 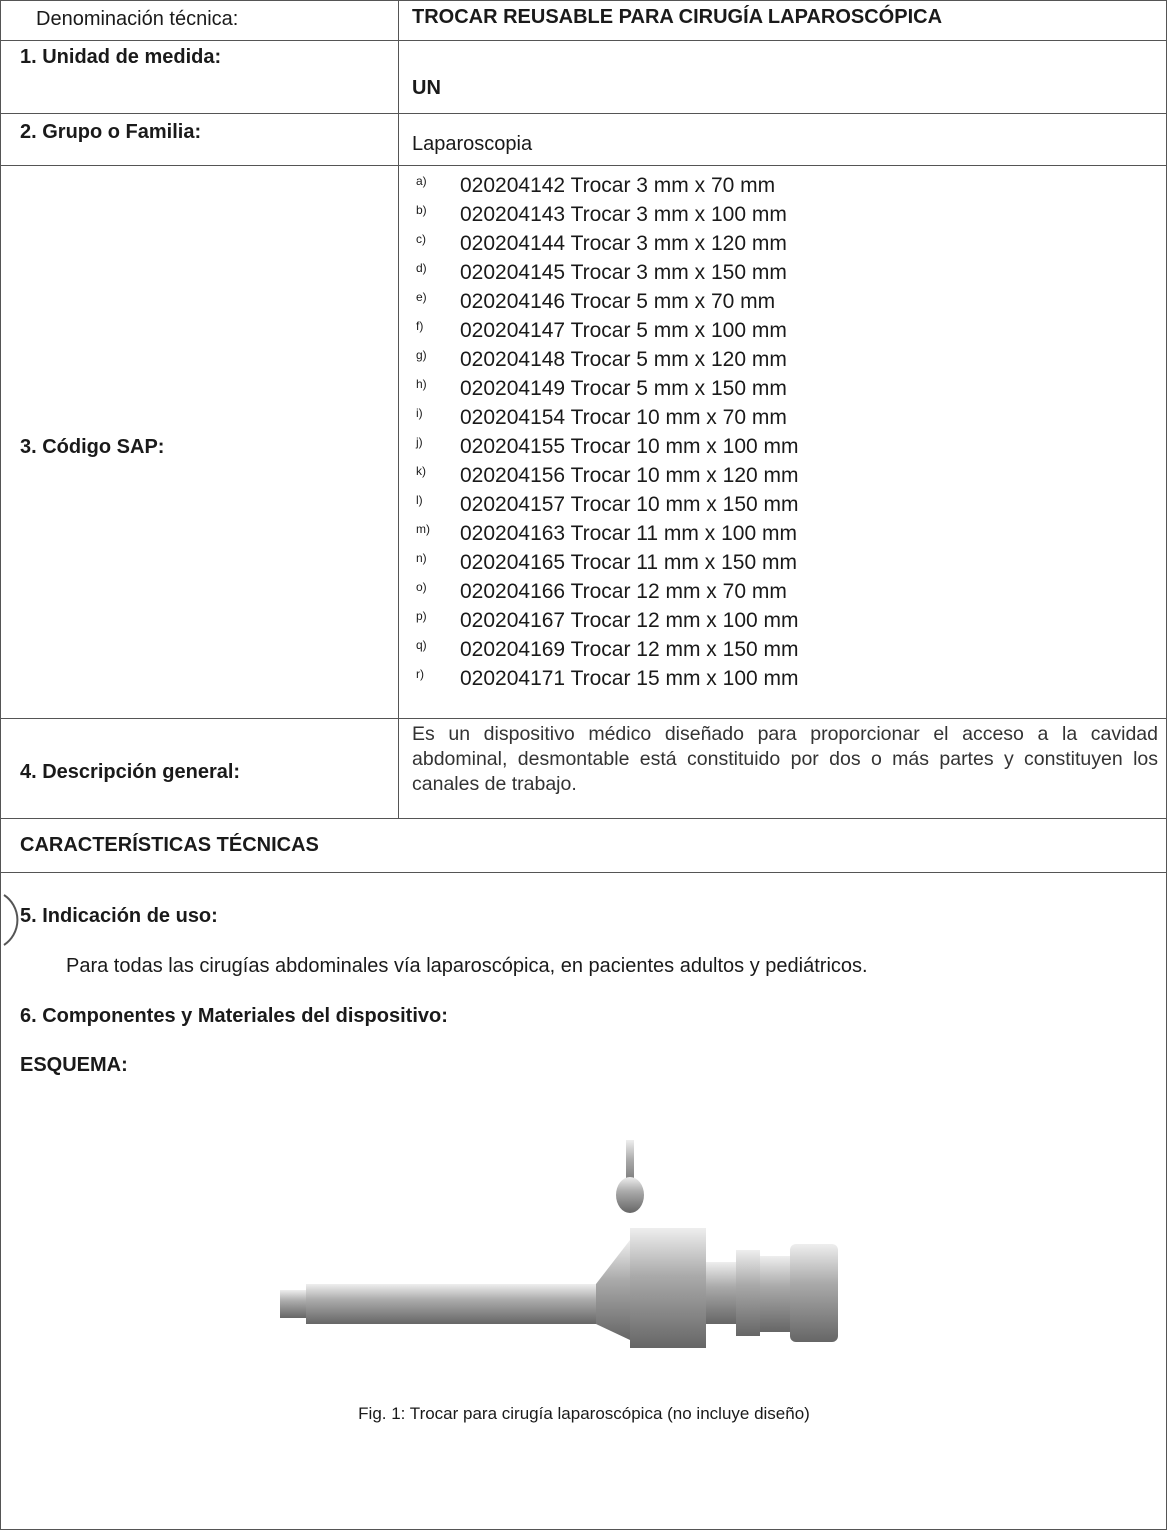 What do you see at coordinates (421, 645) in the screenshot?
I see `item-letter: q)` at bounding box center [421, 645].